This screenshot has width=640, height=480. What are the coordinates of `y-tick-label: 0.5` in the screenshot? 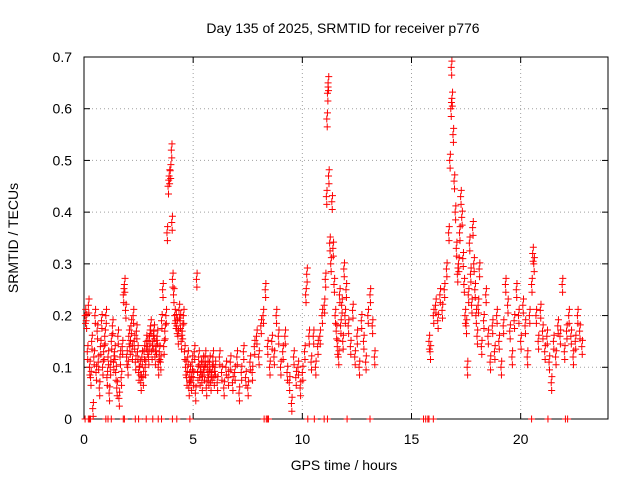 It's located at (63, 160).